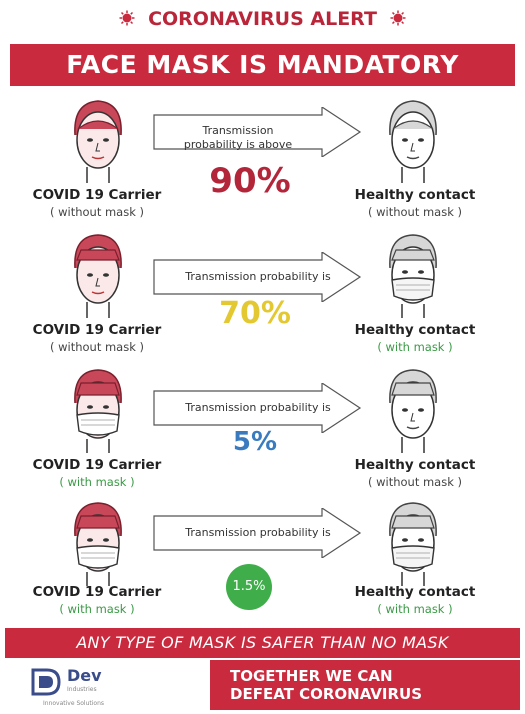 The height and width of the screenshot is (714, 525). I want to click on alert-text: CORONAVIRUS ALERT, so click(262, 19).